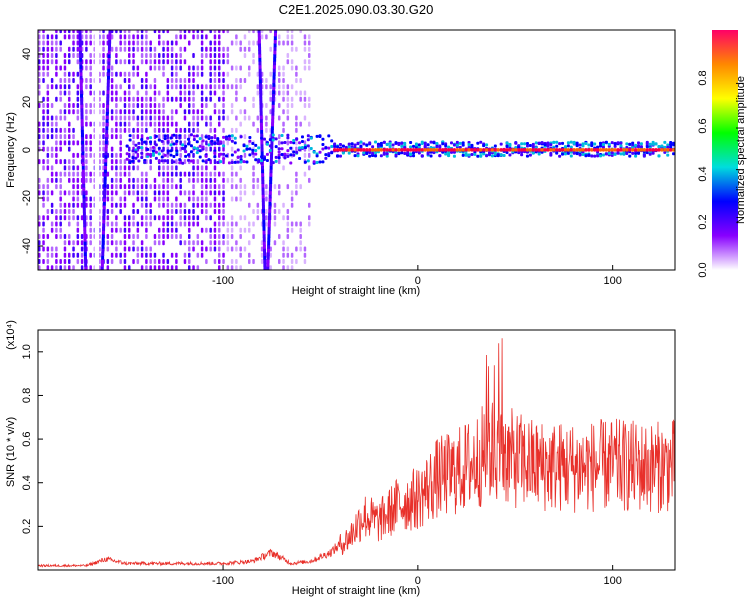  What do you see at coordinates (11, 335) in the screenshot?
I see `snr-yscale-label: (x10⁴)` at bounding box center [11, 335].